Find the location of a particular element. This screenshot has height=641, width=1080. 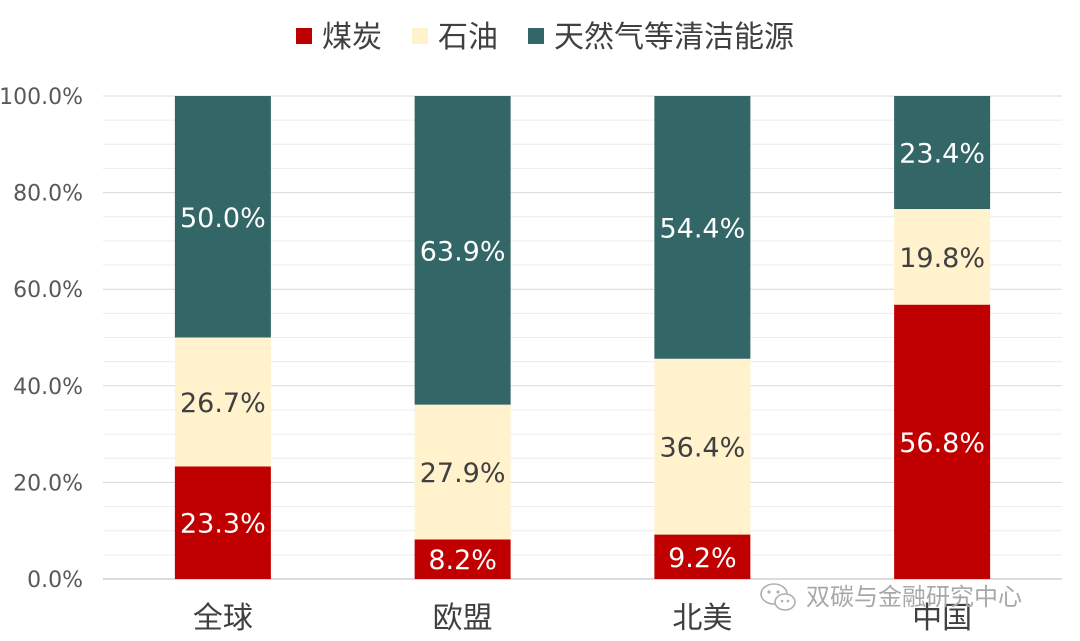

data-label: 56.8% is located at coordinates (942, 443).